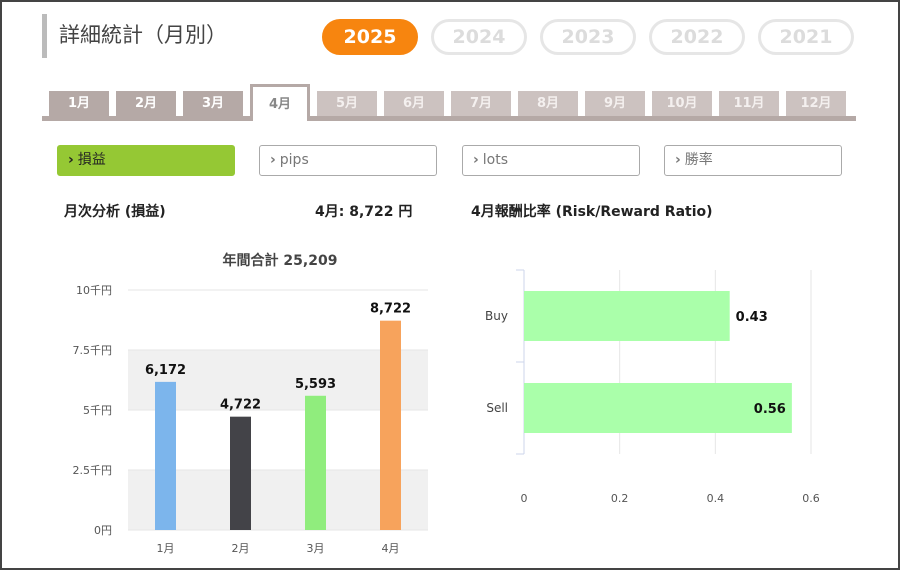 This screenshot has height=570, width=900. I want to click on x-tick-label: 3月, so click(316, 548).